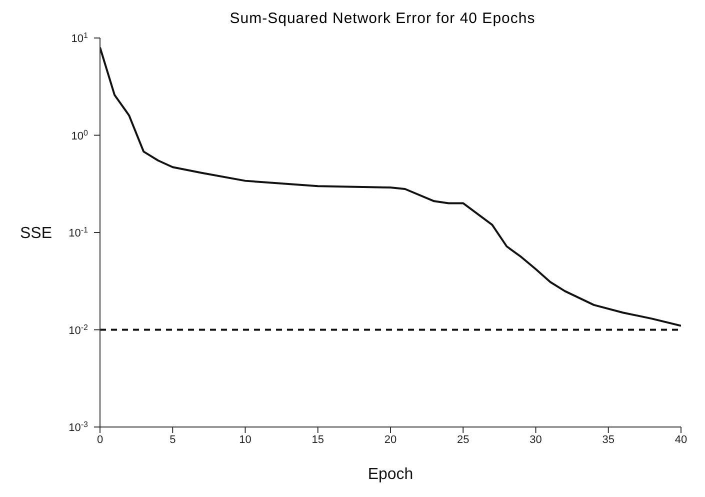 The image size is (705, 497). I want to click on y-tick-label: 10$^{1}$, so click(80, 37).